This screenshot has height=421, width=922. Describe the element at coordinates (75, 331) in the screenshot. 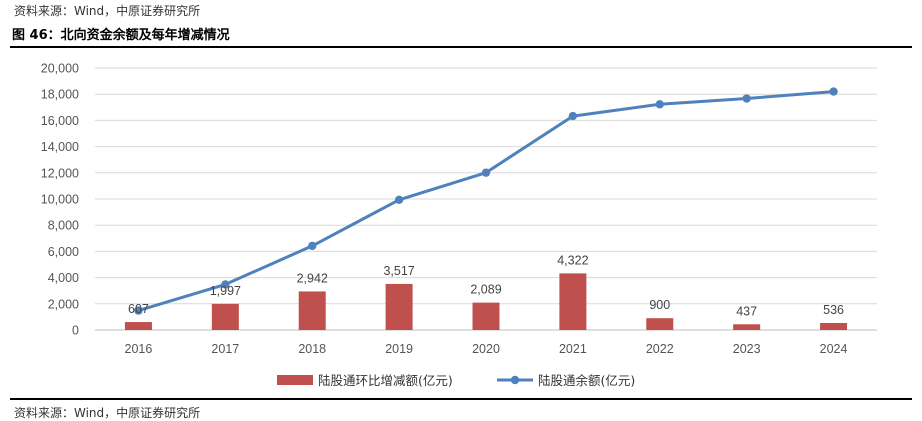

I see `y-tick-label: 0` at that location.